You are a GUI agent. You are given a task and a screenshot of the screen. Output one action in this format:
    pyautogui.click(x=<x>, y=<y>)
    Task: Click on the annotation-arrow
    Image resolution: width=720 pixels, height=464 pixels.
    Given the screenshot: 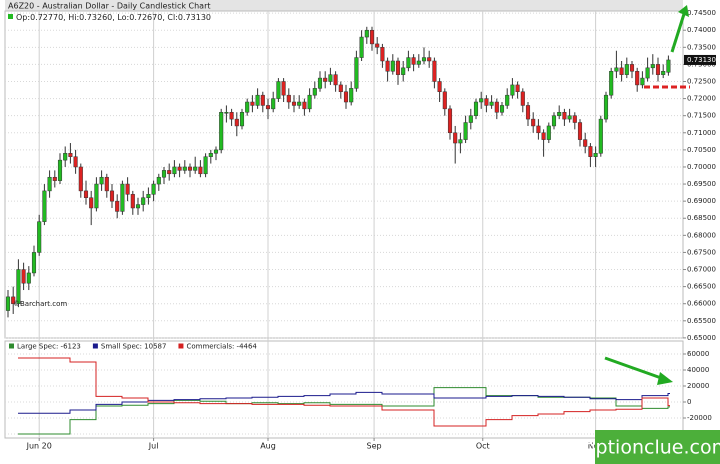 What is the action you would take?
    pyautogui.click(x=634, y=368)
    